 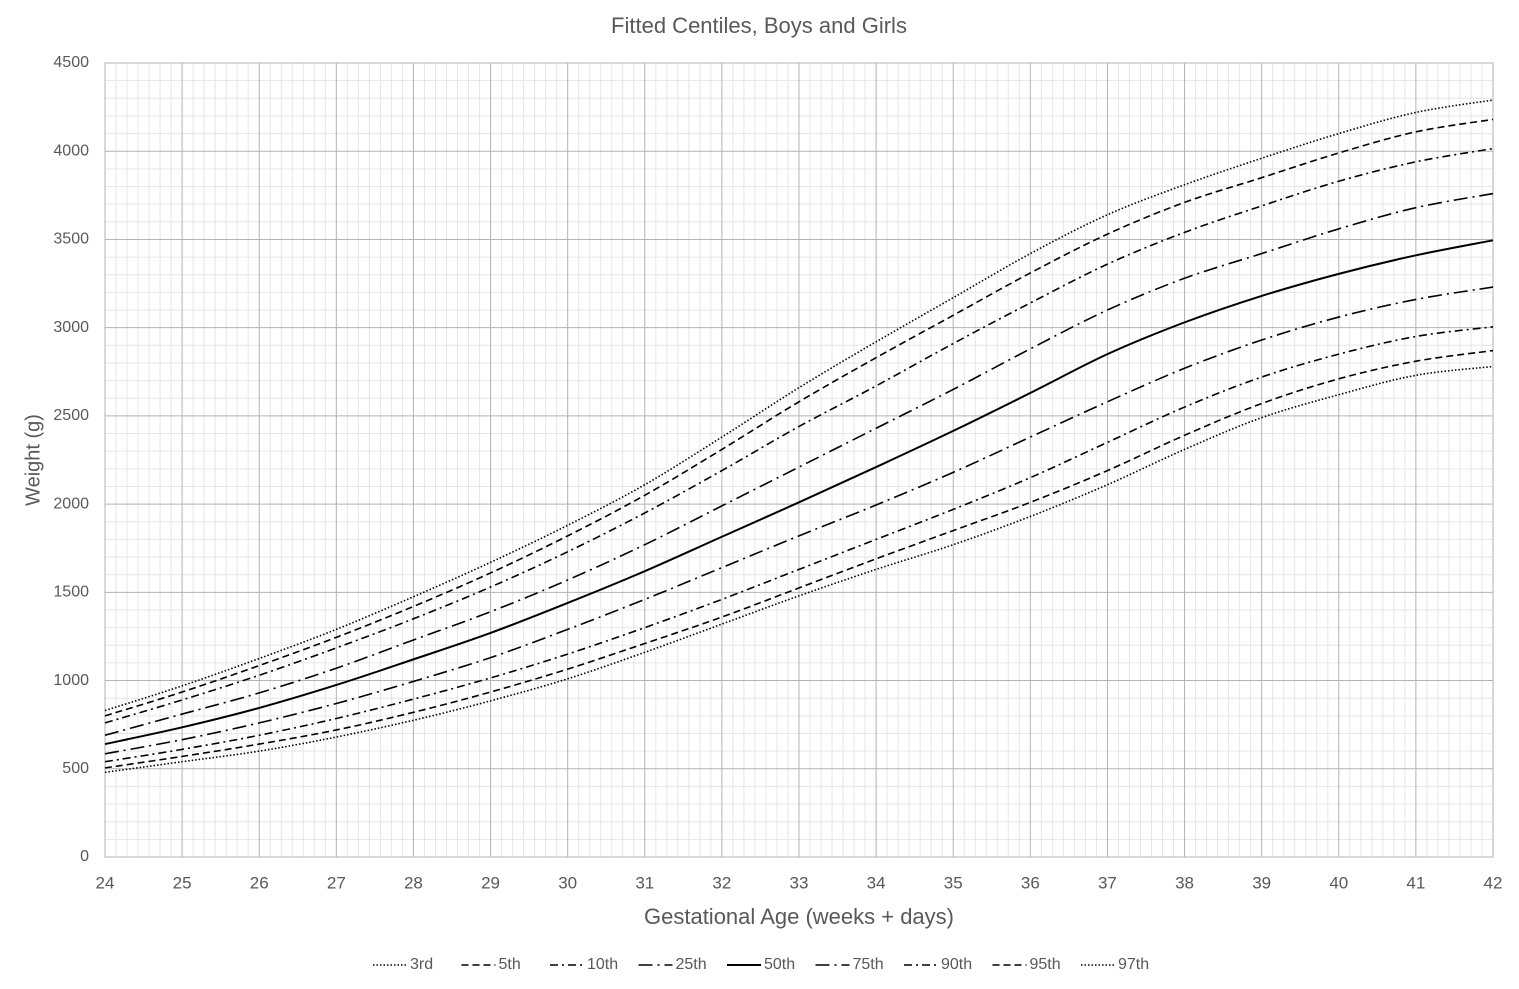 What do you see at coordinates (1133, 964) in the screenshot?
I see `legend-label: 97th` at bounding box center [1133, 964].